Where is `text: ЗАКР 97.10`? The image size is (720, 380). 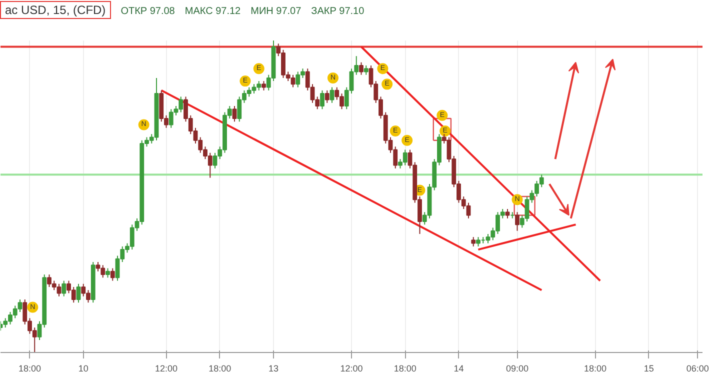
text: ЗАКР 97.10 is located at coordinates (337, 11).